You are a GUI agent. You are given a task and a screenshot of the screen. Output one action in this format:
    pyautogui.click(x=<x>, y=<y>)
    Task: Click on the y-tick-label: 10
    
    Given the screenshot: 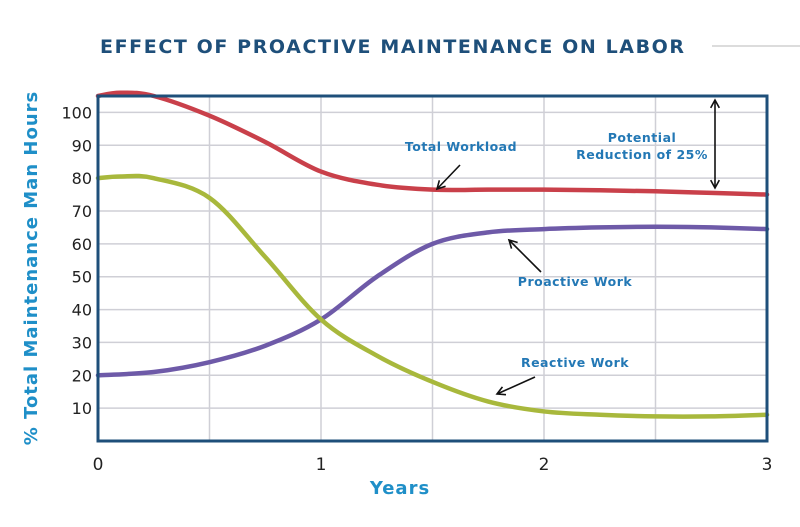 What is the action you would take?
    pyautogui.click(x=82, y=408)
    